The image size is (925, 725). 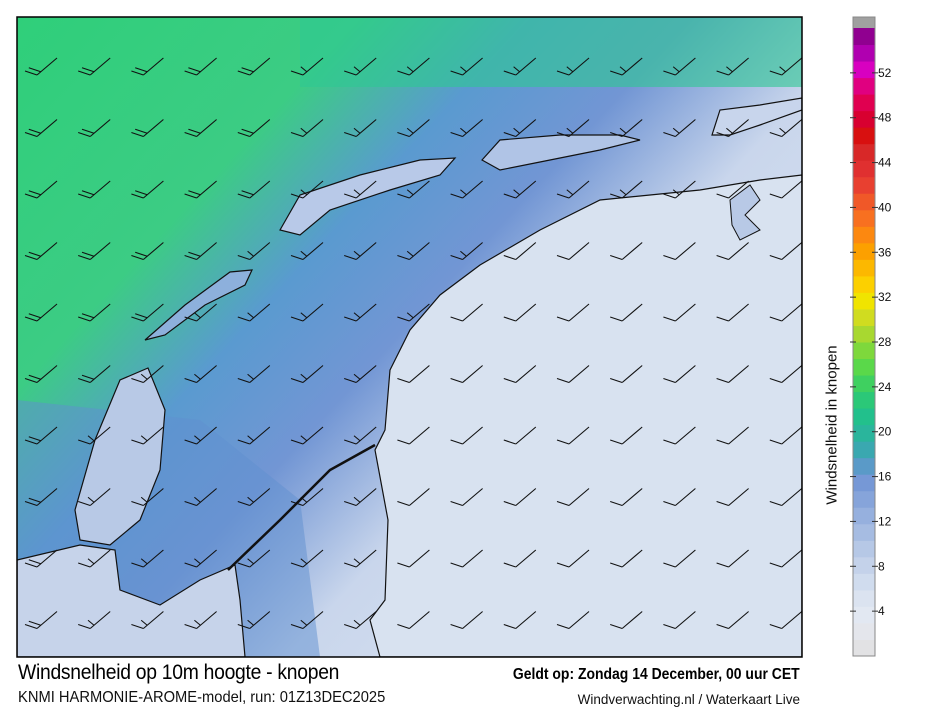 What do you see at coordinates (756, 116) in the screenshot?
I see `schiermonnikoog` at bounding box center [756, 116].